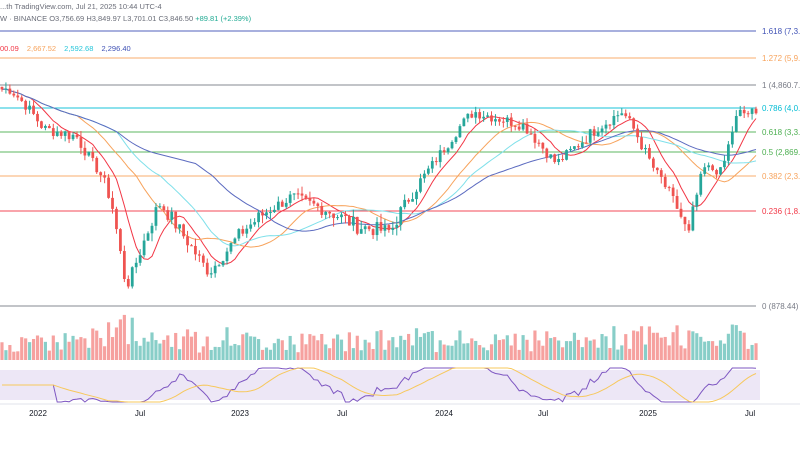 This screenshot has width=800, height=450. I want to click on high-value: H3,849.97, so click(103, 18).